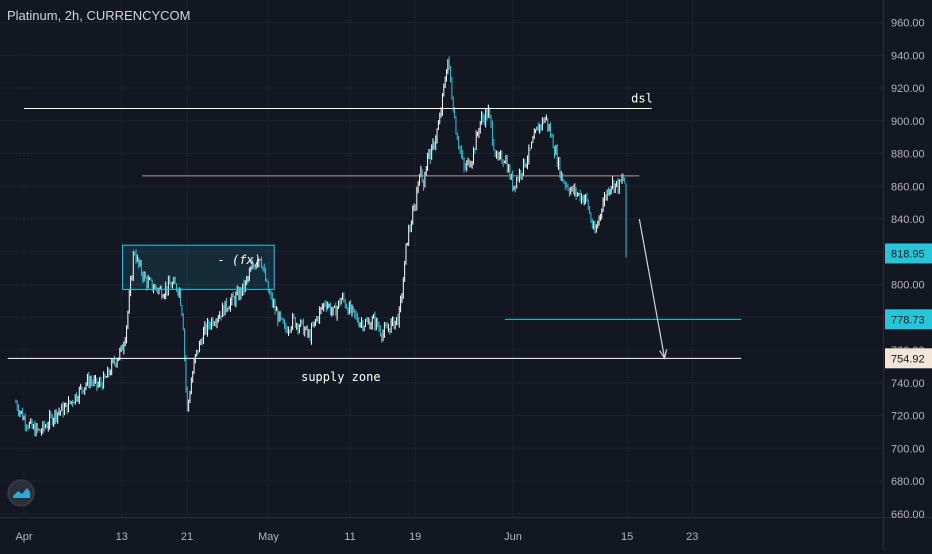 This screenshot has height=554, width=932. What do you see at coordinates (627, 537) in the screenshot?
I see `time-axis-tick-label: 15` at bounding box center [627, 537].